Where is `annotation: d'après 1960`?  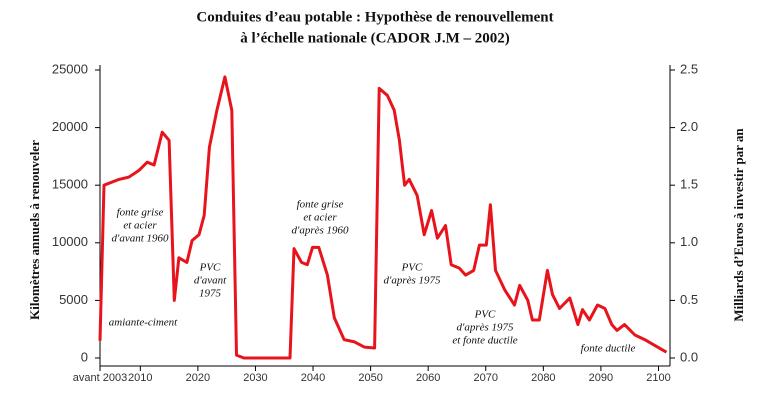
annotation: d'après 1960 is located at coordinates (320, 231).